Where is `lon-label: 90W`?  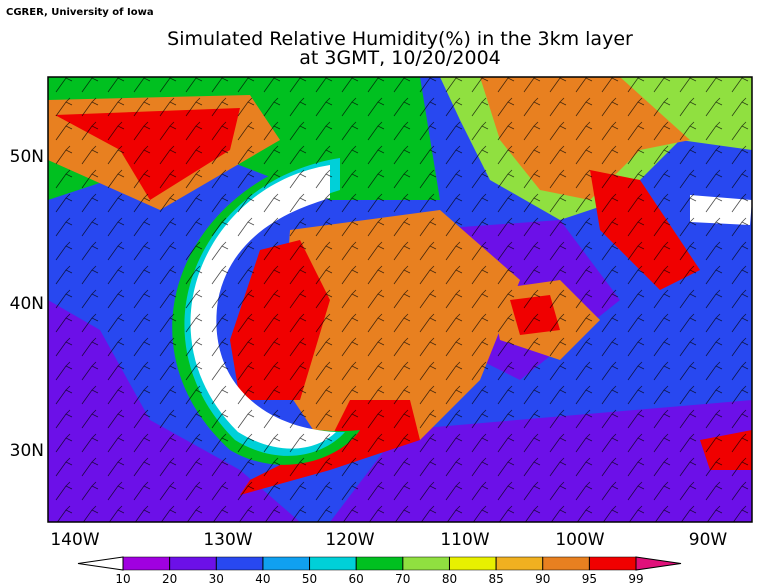 lon-label: 90W is located at coordinates (708, 540).